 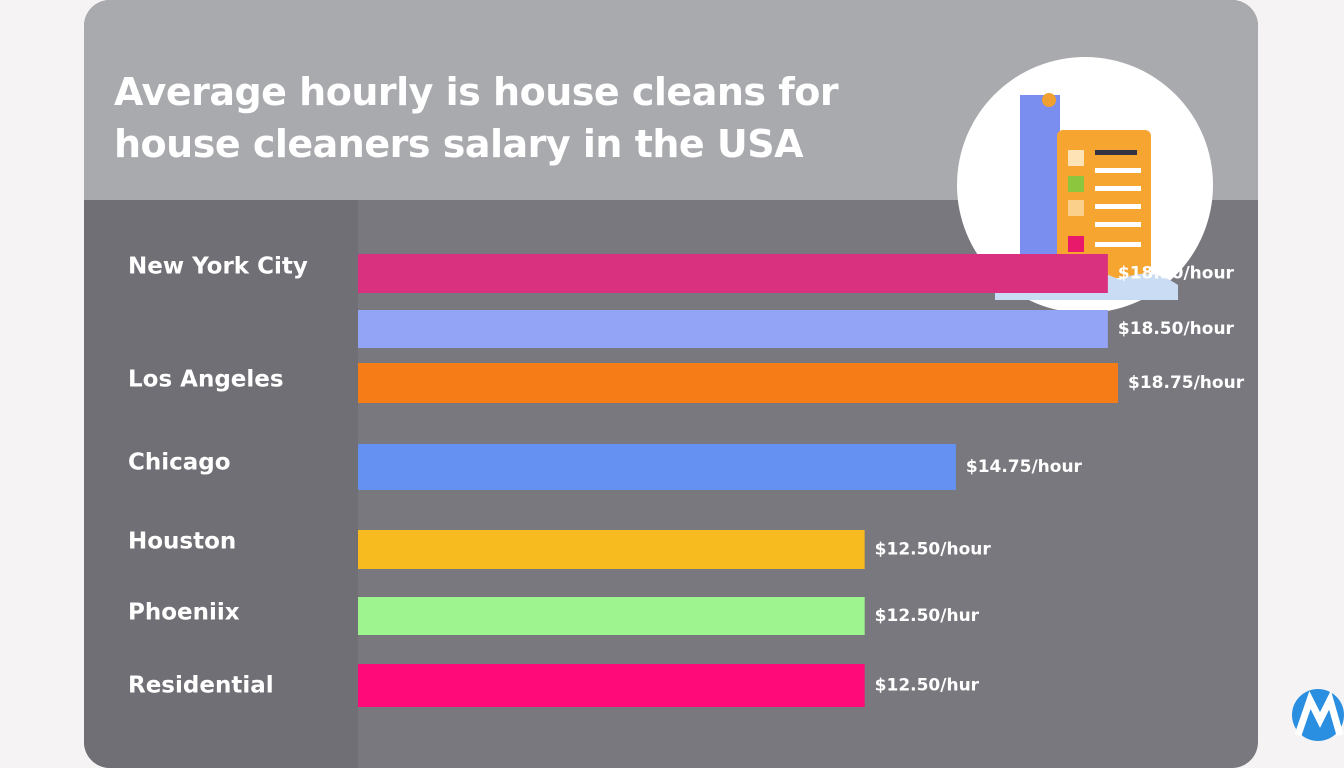 What do you see at coordinates (933, 550) in the screenshot?
I see `value-label: $12.50/hour` at bounding box center [933, 550].